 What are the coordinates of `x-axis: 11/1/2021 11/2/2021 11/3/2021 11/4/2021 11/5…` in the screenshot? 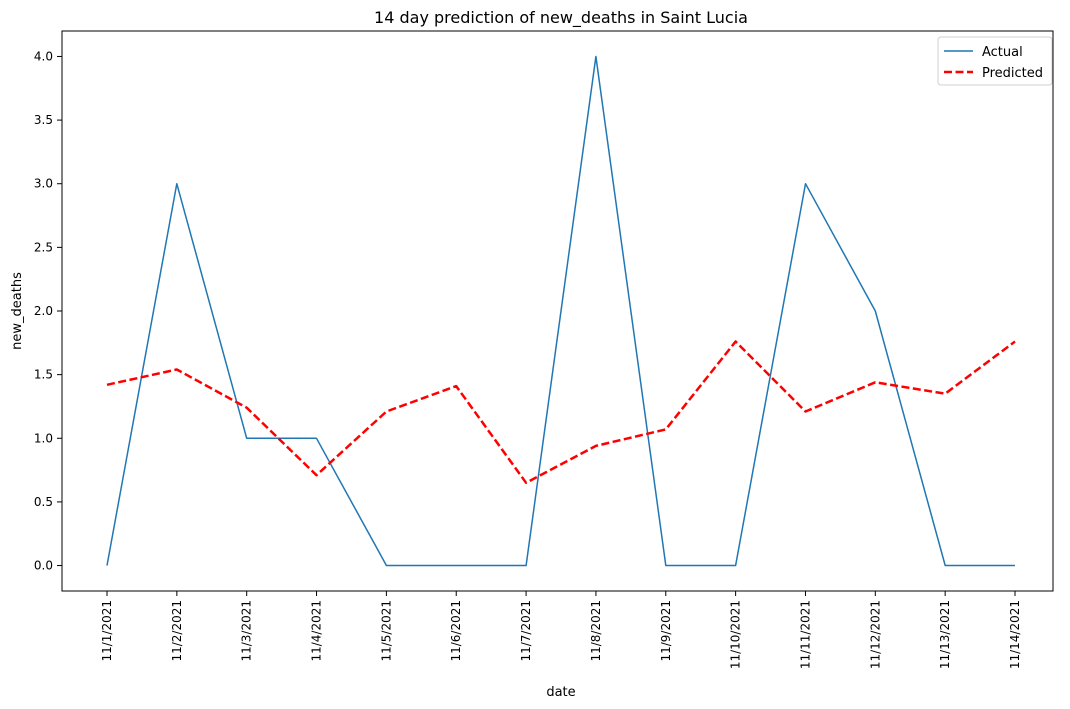 It's located at (561, 630).